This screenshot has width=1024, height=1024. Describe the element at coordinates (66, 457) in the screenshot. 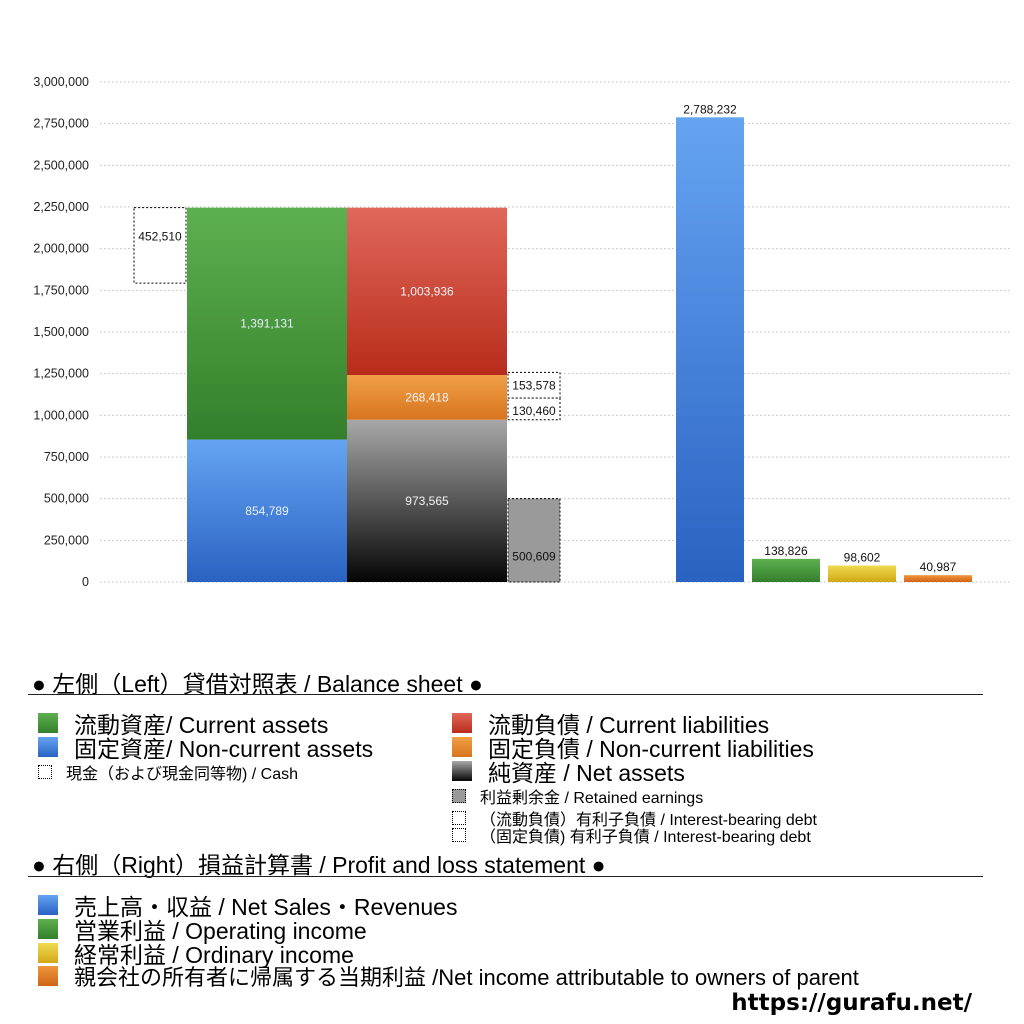

I see `y-tick-label: 750,000` at that location.